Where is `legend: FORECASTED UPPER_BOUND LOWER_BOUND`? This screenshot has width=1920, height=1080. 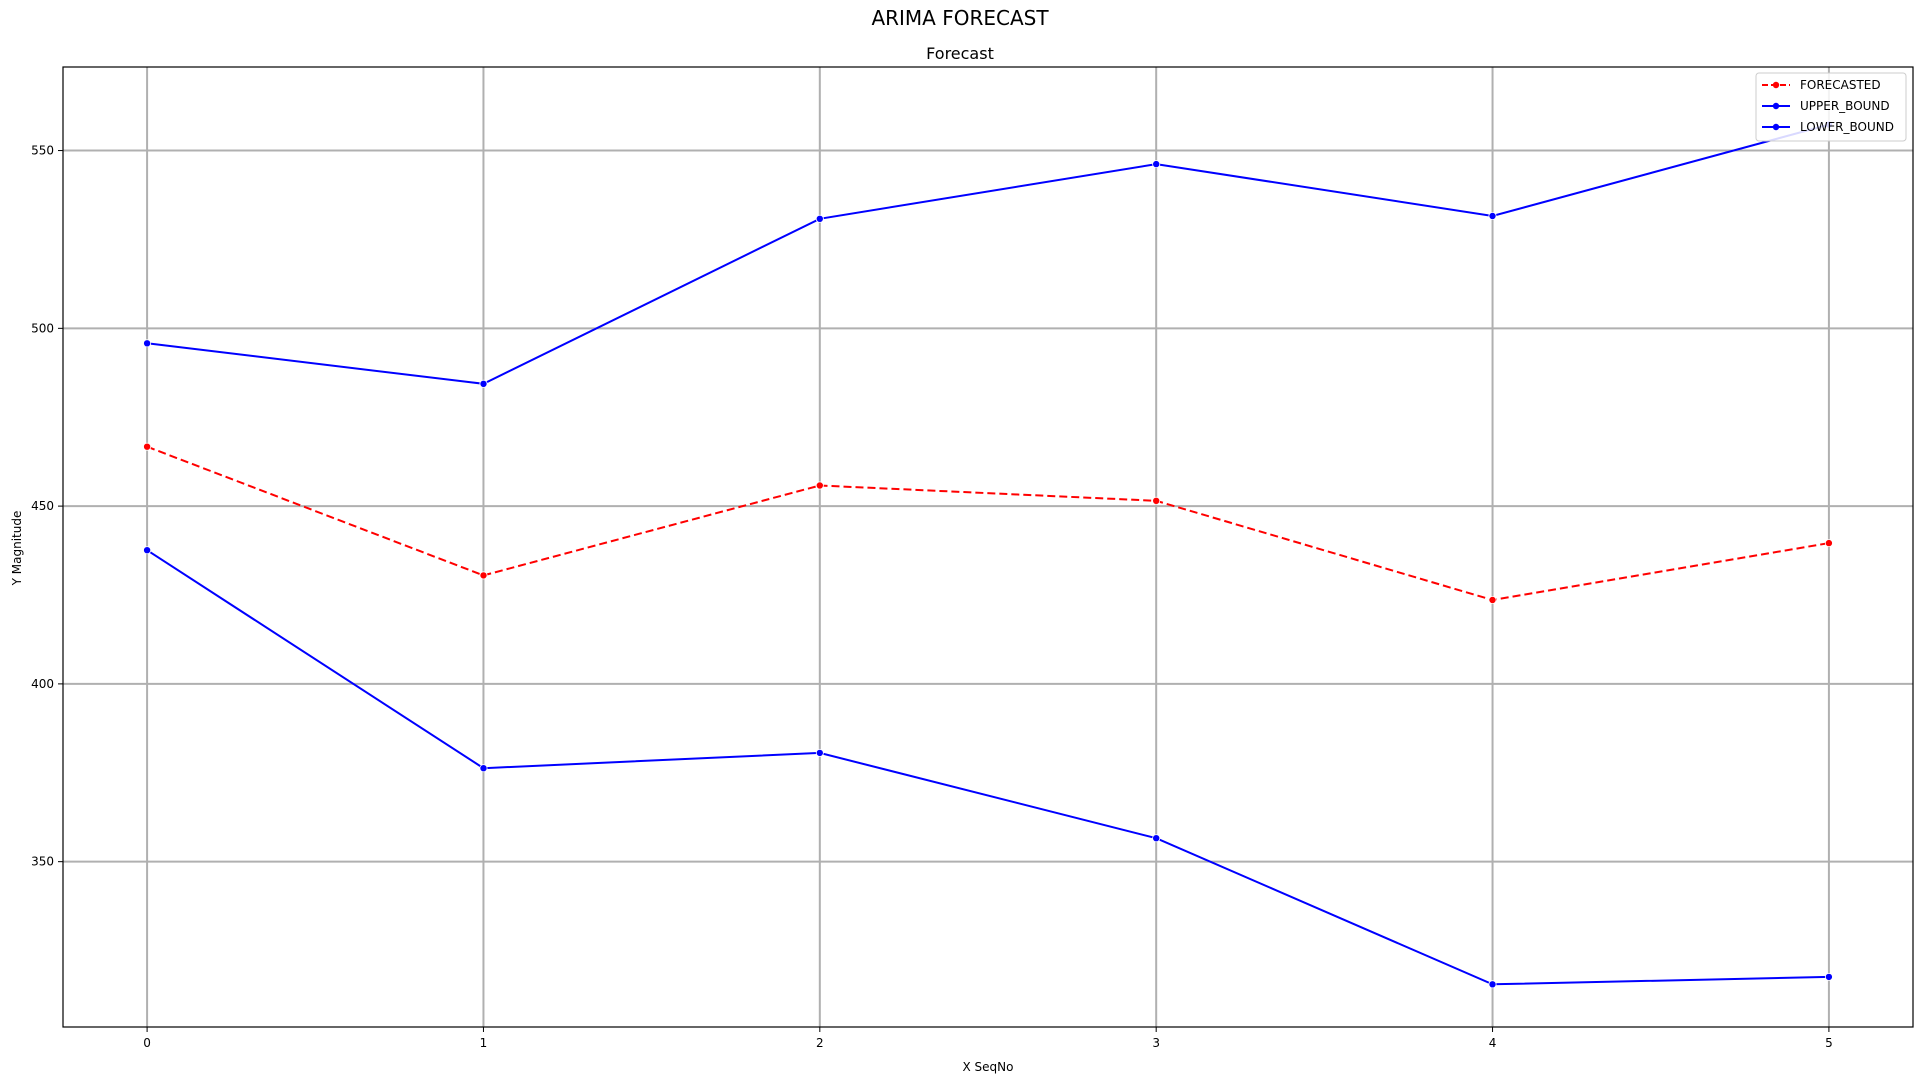
legend: FORECASTED UPPER_BOUND LOWER_BOUND is located at coordinates (1831, 107).